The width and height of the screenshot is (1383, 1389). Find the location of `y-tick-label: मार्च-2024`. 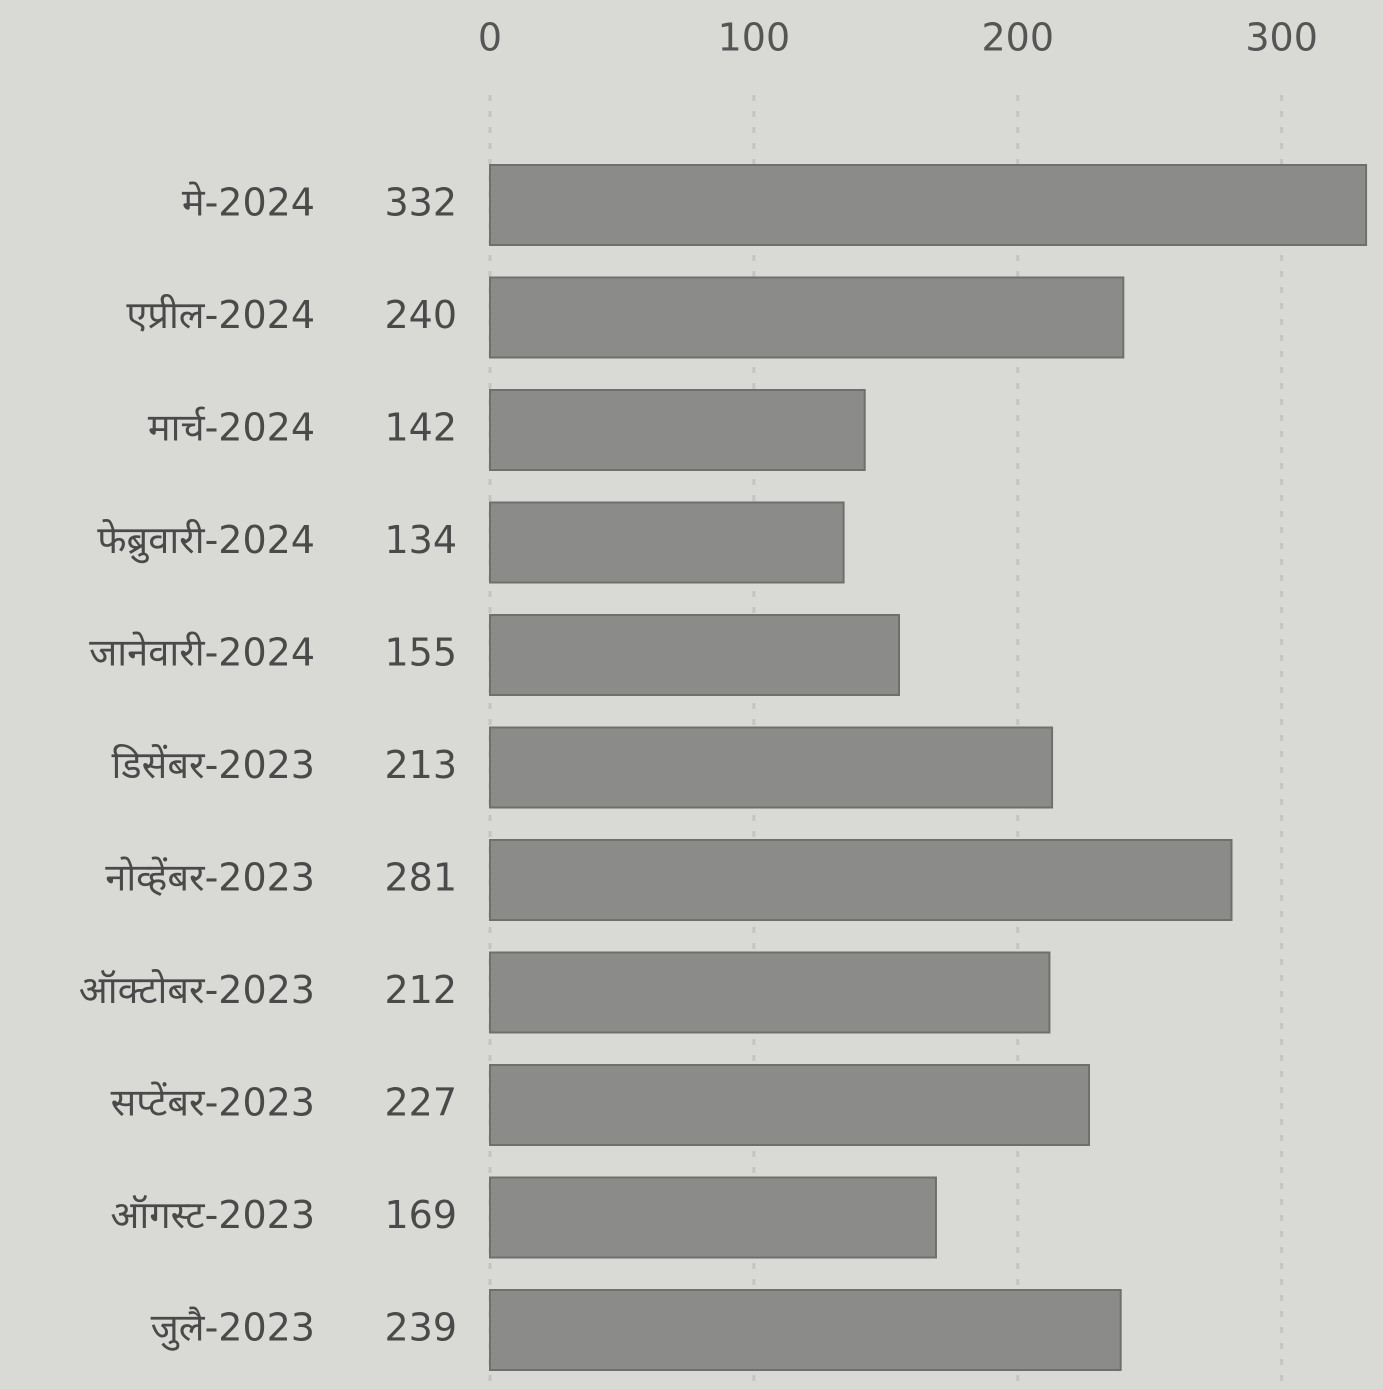

y-tick-label: मार्च-2024 is located at coordinates (231, 428).